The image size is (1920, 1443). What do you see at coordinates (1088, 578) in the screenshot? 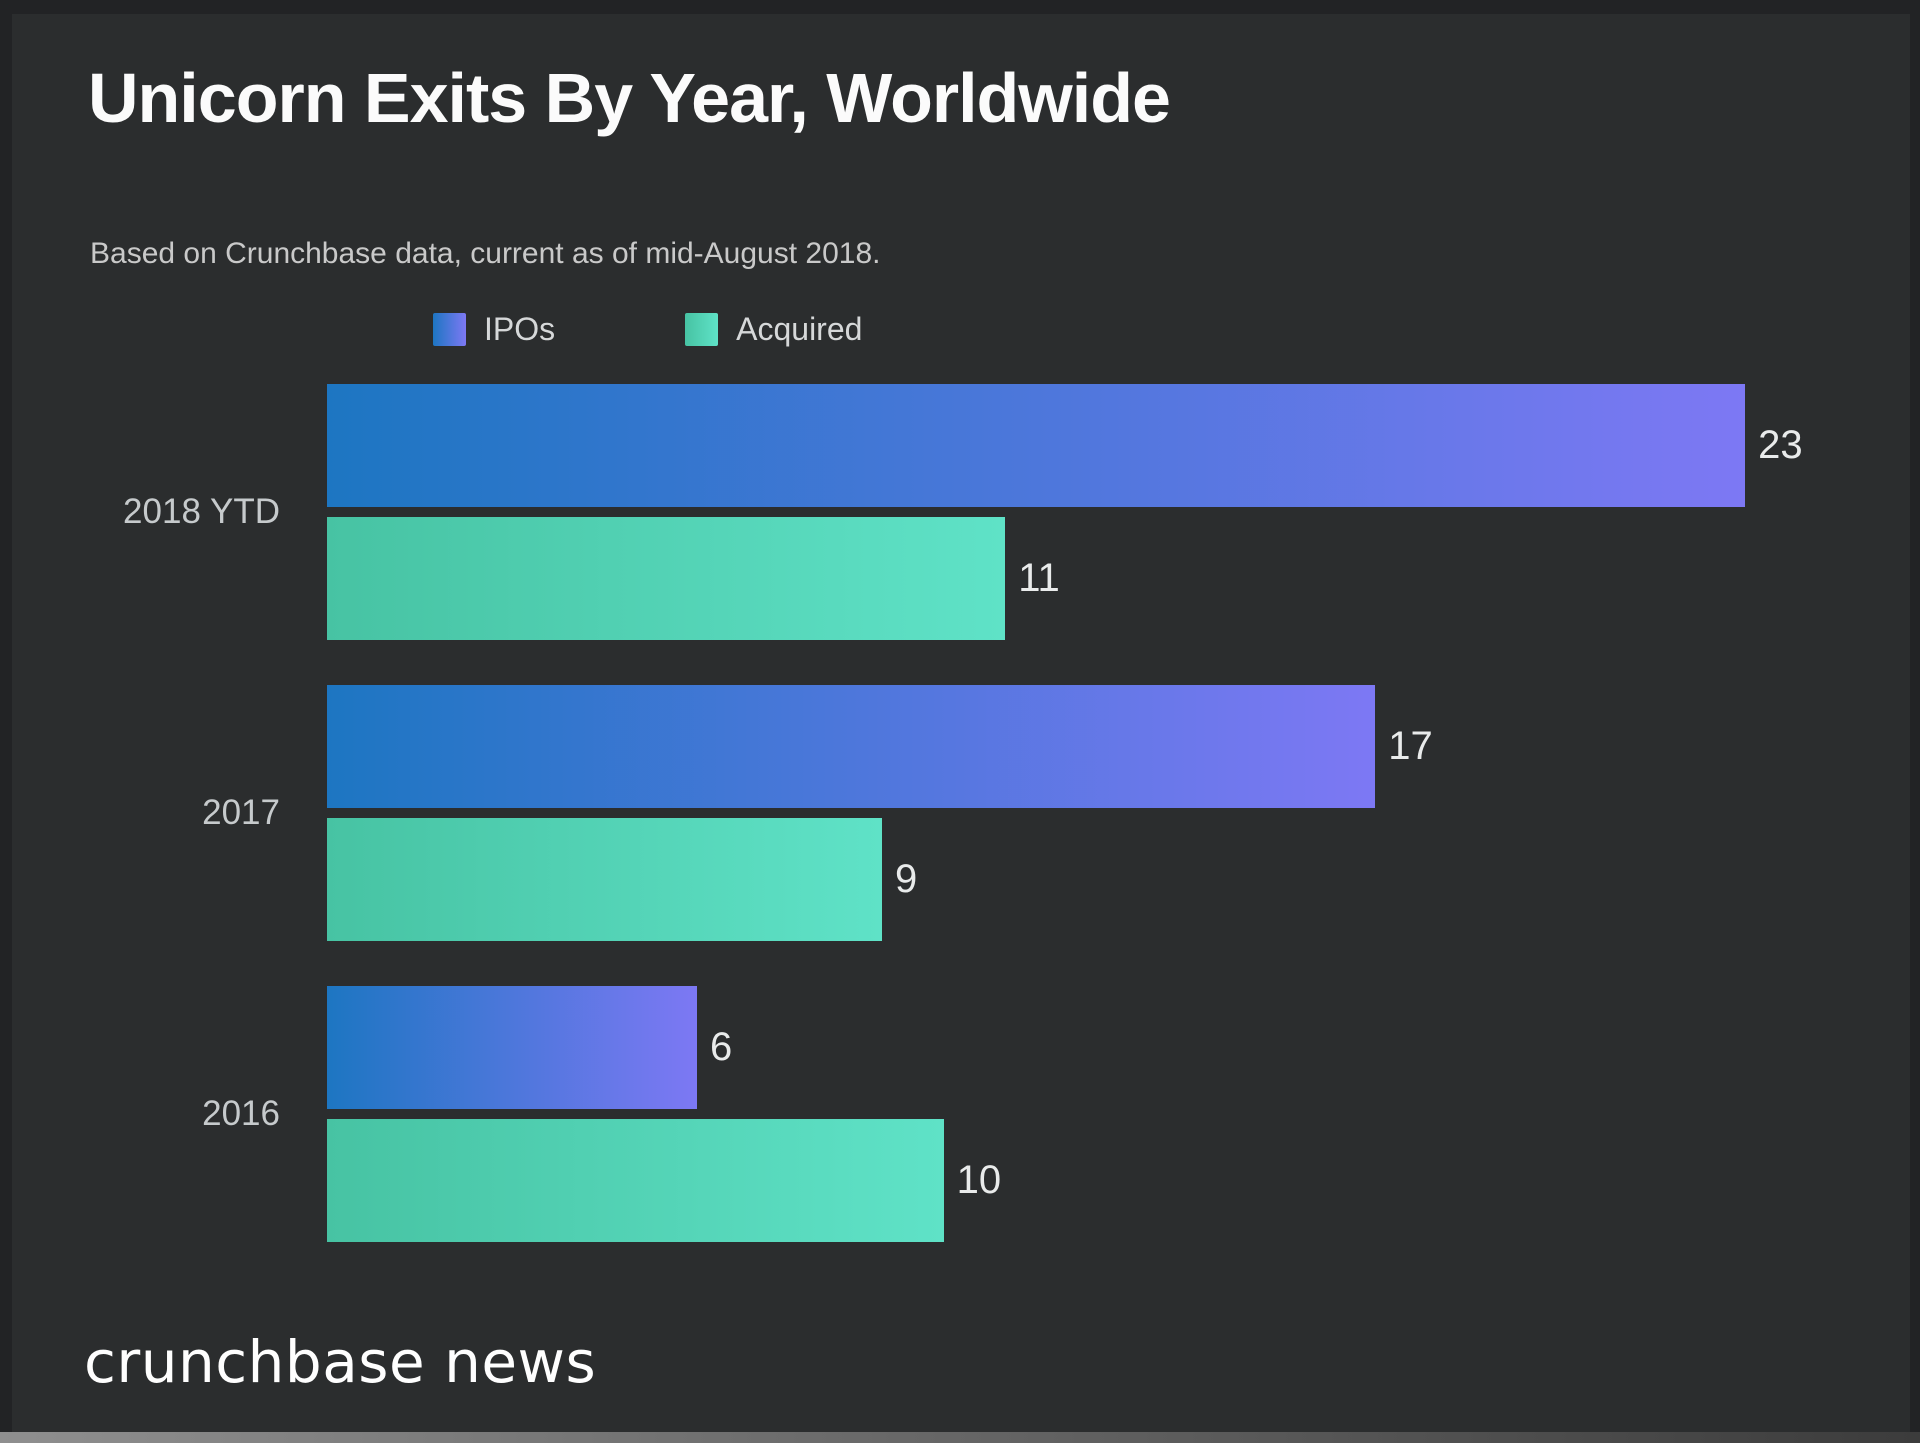
I see `bar-row-acquired-2018-ytd: 11` at bounding box center [1088, 578].